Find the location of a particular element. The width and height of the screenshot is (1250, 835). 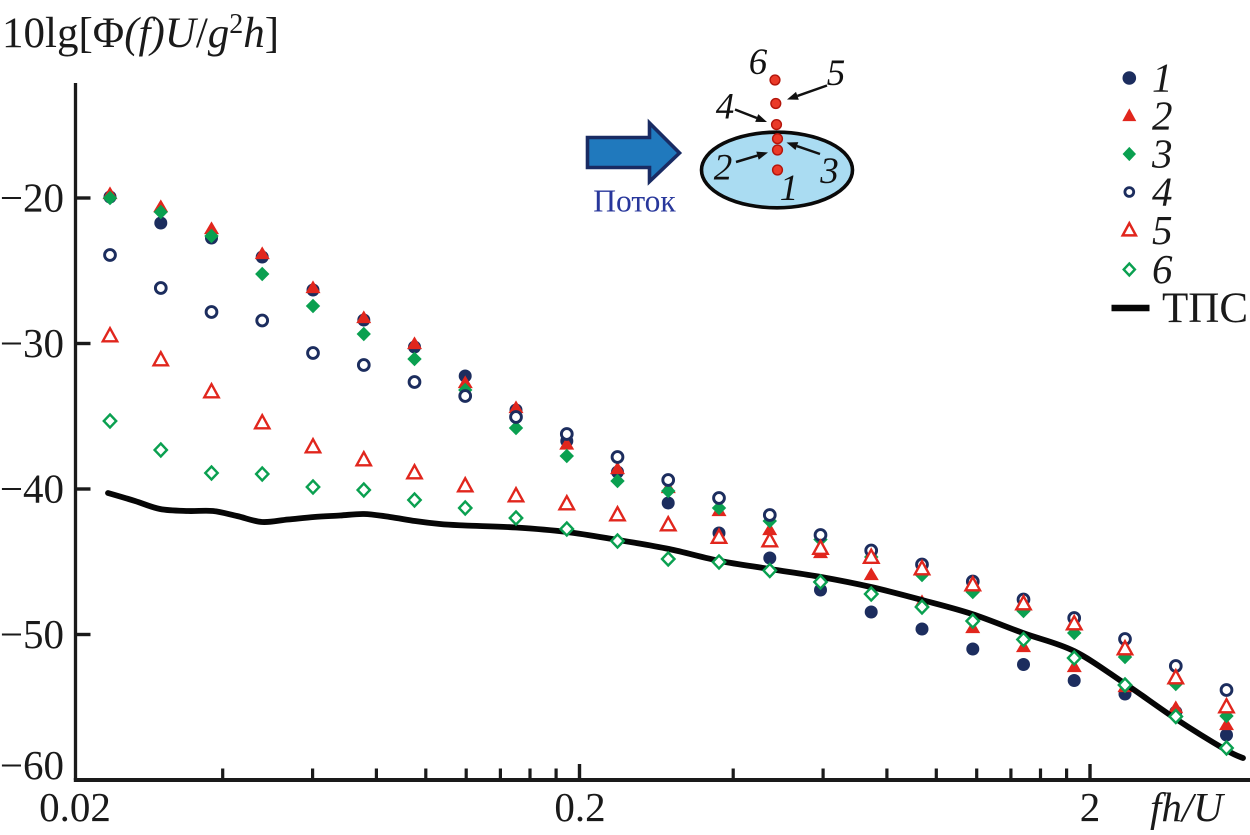

svg-text: −20 is located at coordinates (32, 198).